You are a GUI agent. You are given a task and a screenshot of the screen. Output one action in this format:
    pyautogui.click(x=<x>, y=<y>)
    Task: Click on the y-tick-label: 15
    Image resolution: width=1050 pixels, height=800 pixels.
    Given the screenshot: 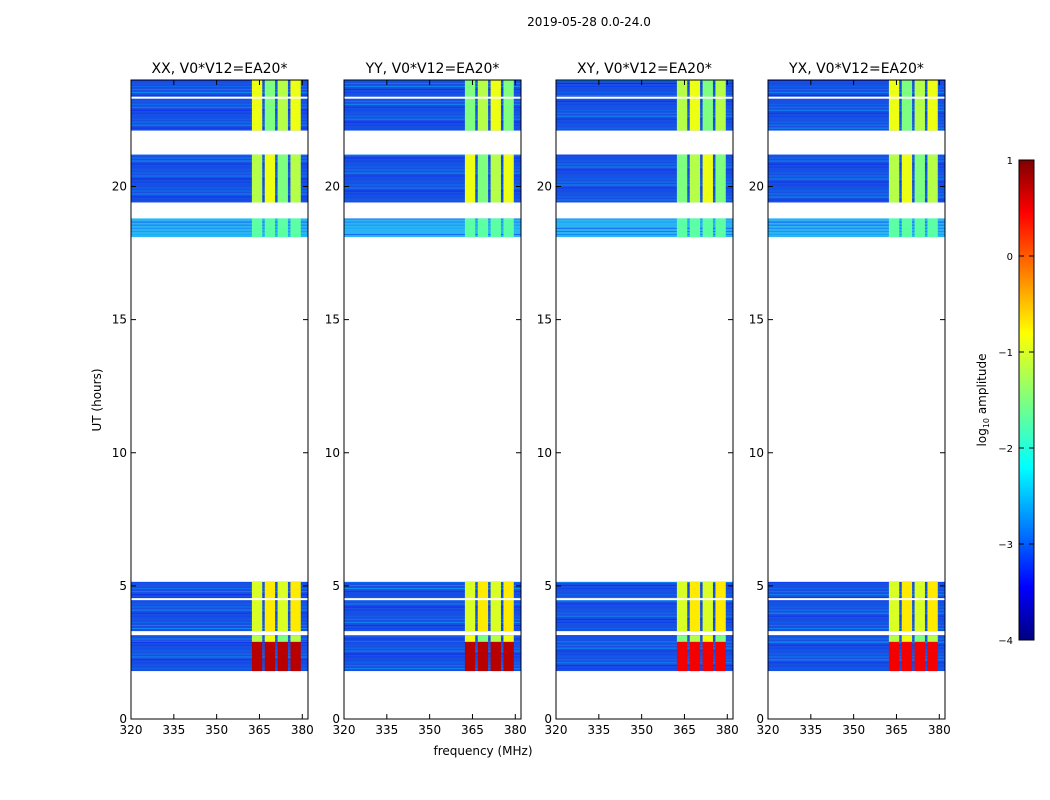 What is the action you would take?
    pyautogui.click(x=756, y=320)
    